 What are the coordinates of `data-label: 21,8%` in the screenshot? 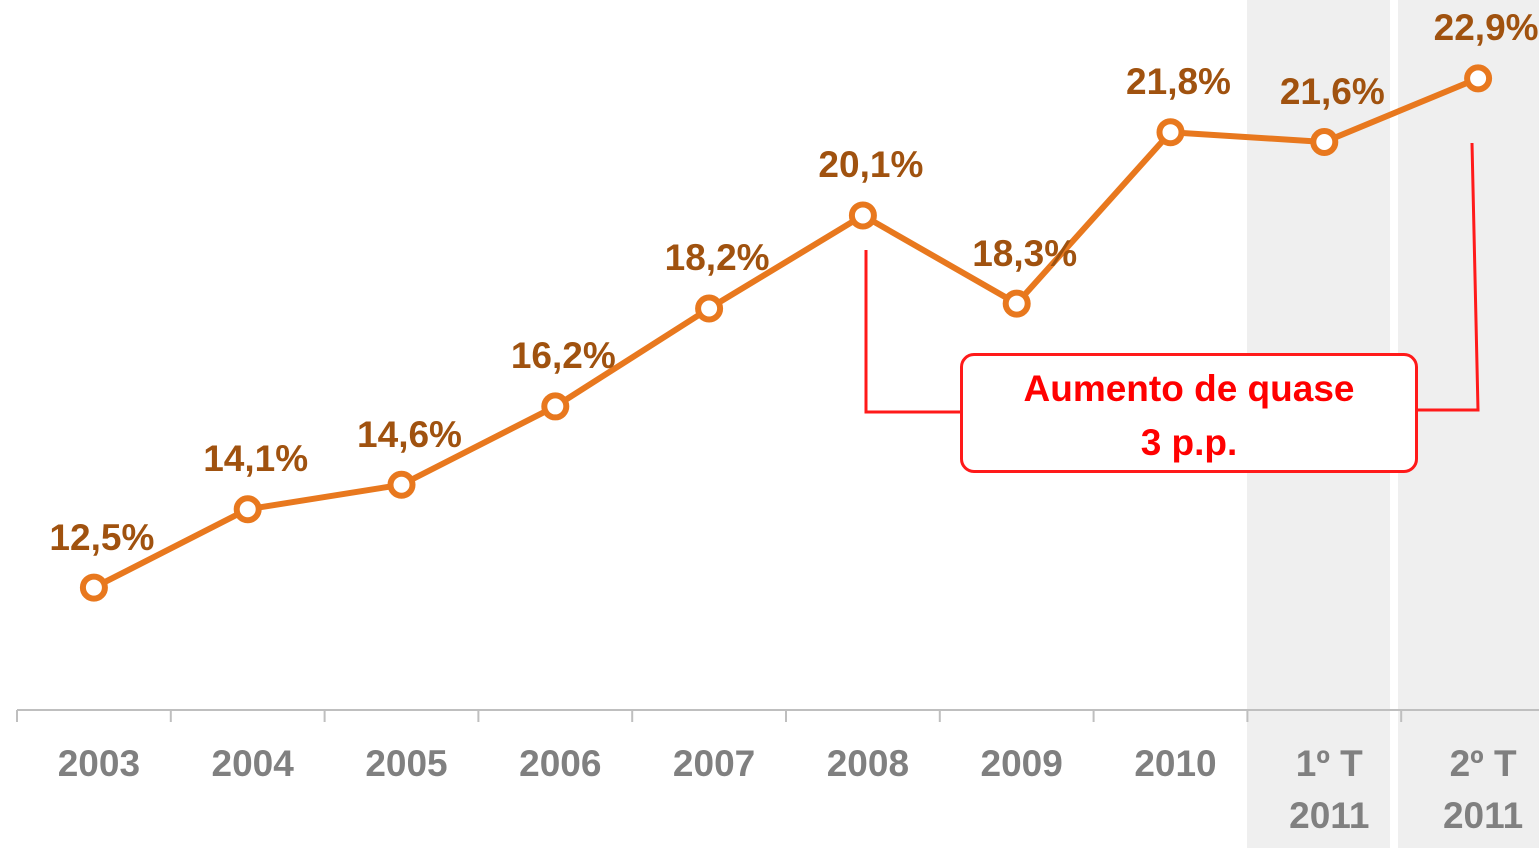 It's located at (1178, 82).